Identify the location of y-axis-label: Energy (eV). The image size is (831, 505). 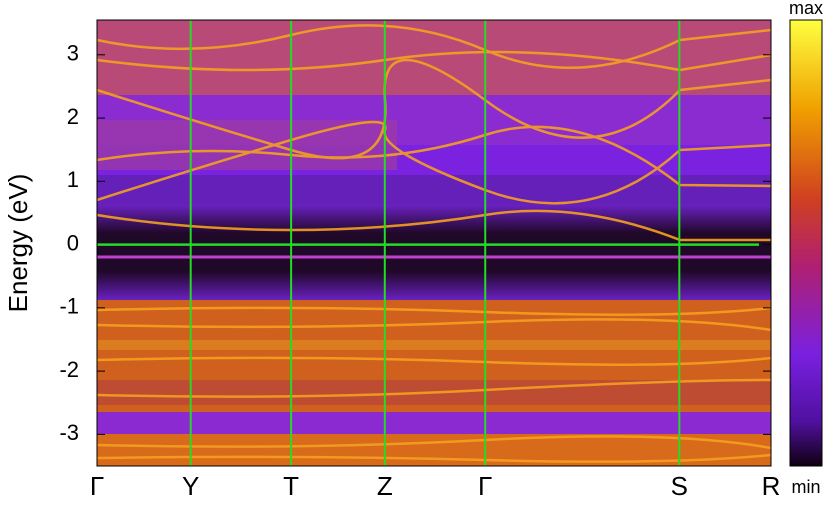
(18, 243).